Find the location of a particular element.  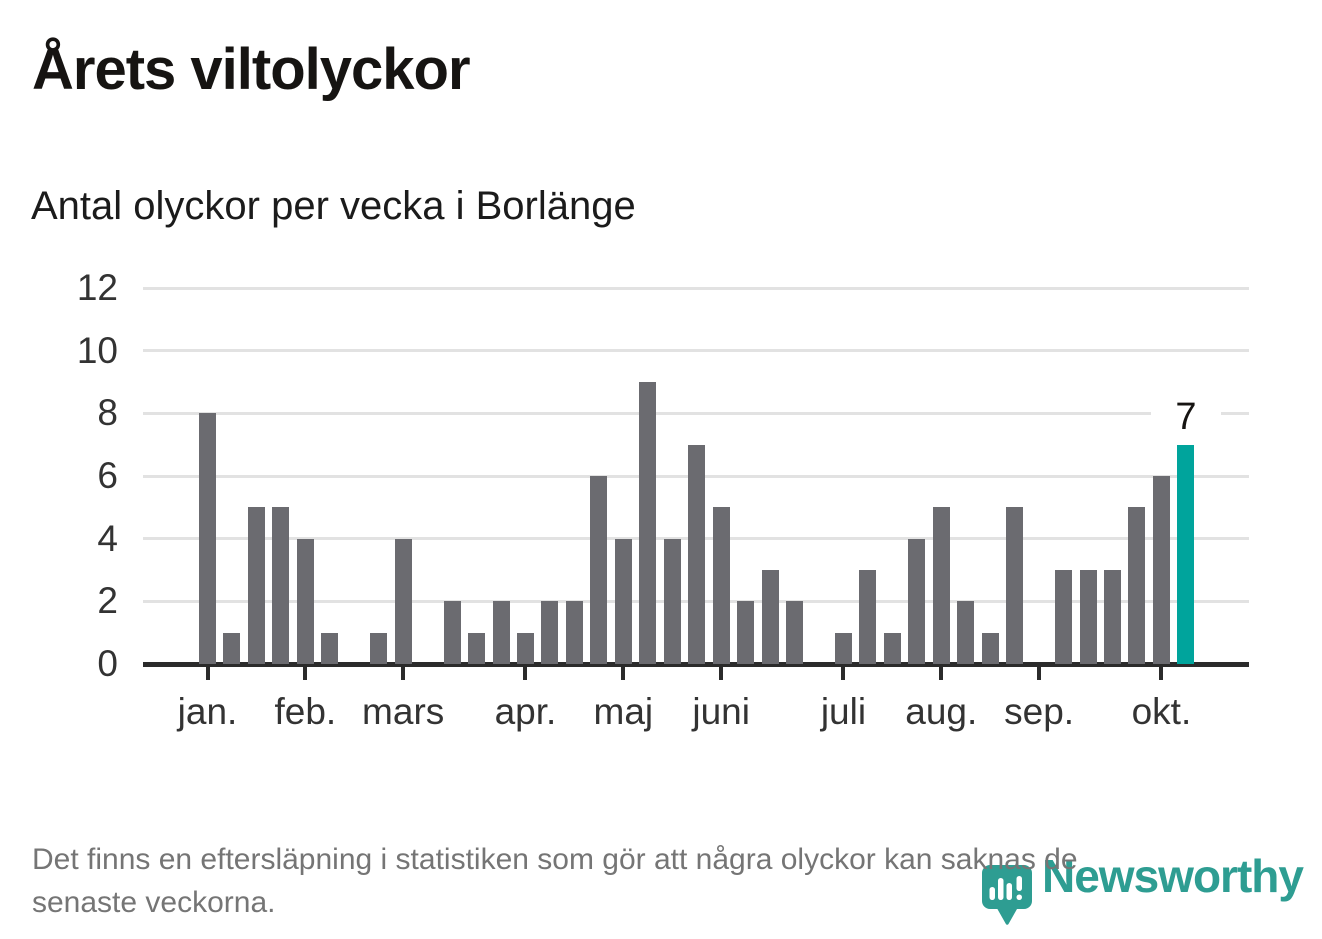

y-axis-label-2: 2 is located at coordinates (107, 601).